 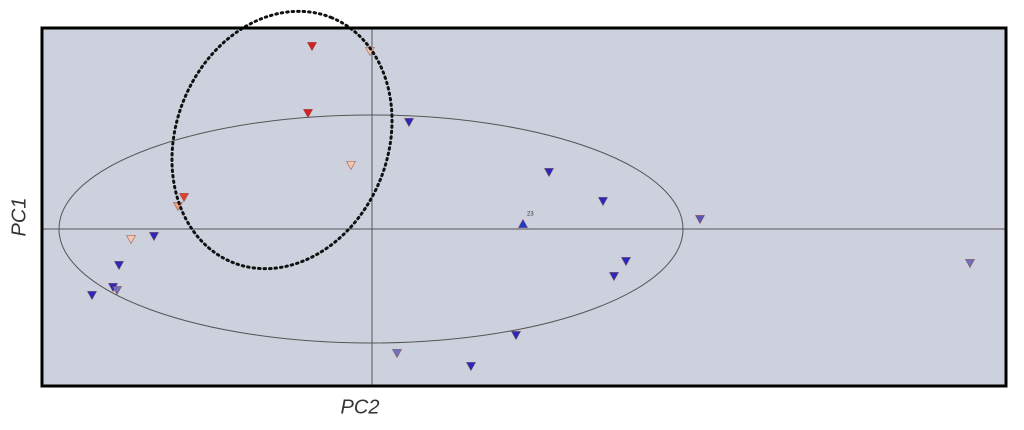 What do you see at coordinates (360, 407) in the screenshot?
I see `x-axis-label: PC2` at bounding box center [360, 407].